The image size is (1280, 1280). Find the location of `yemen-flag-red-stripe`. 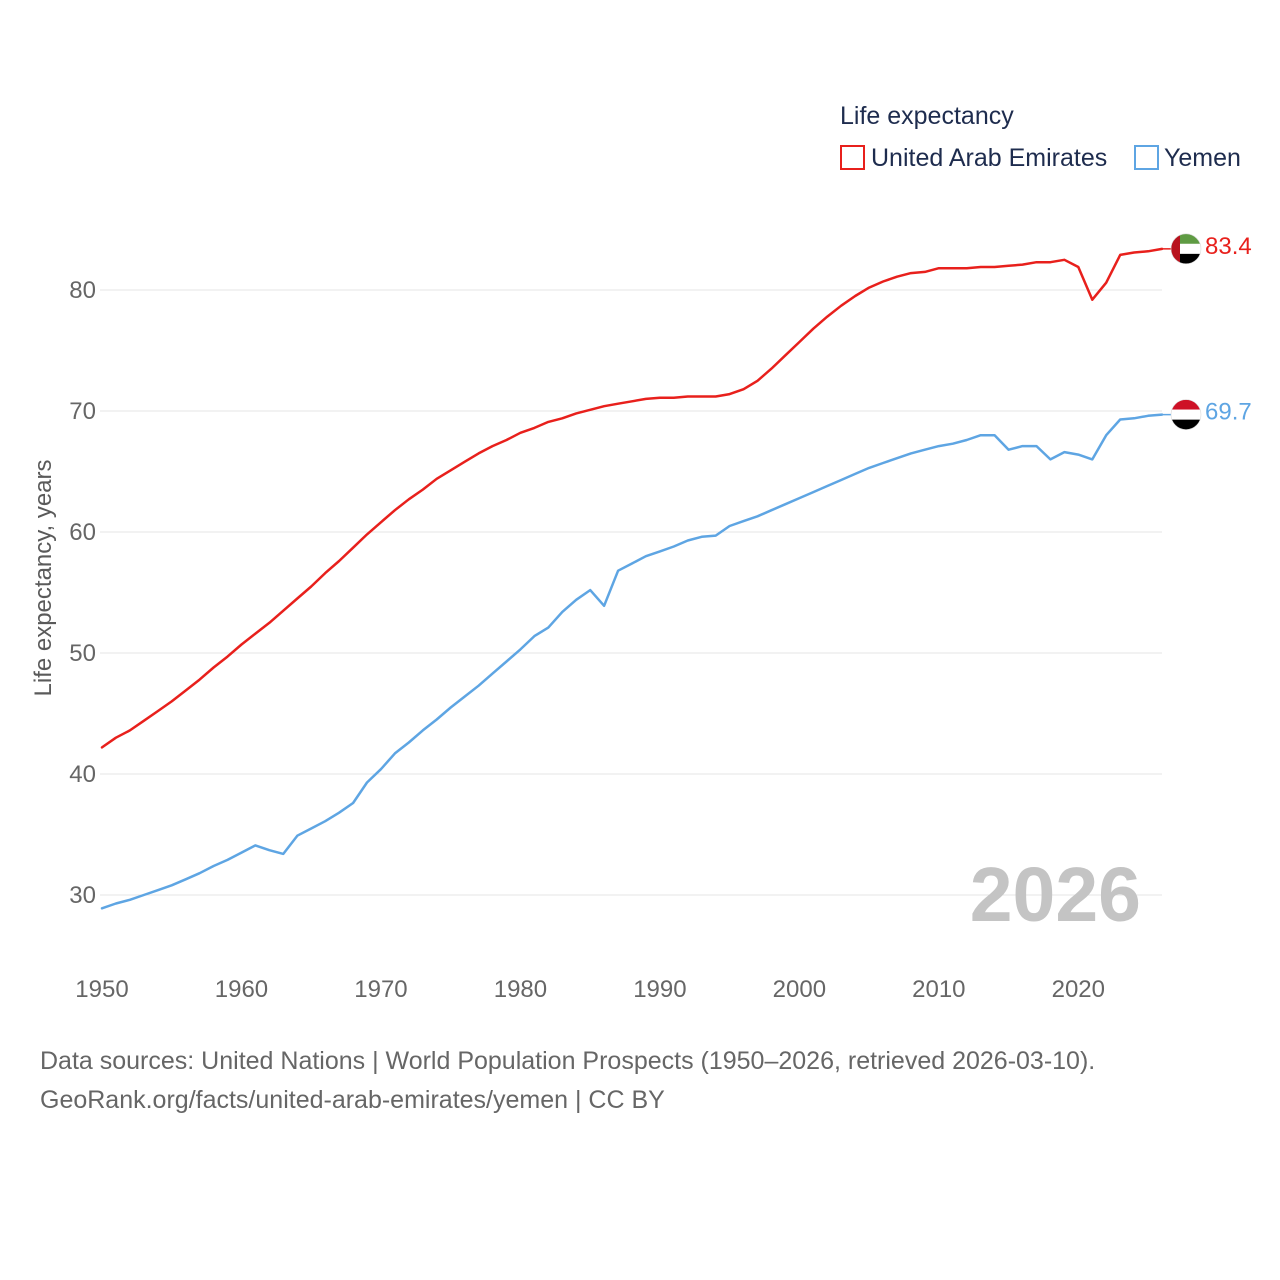

yemen-flag-red-stripe is located at coordinates (1186, 404).